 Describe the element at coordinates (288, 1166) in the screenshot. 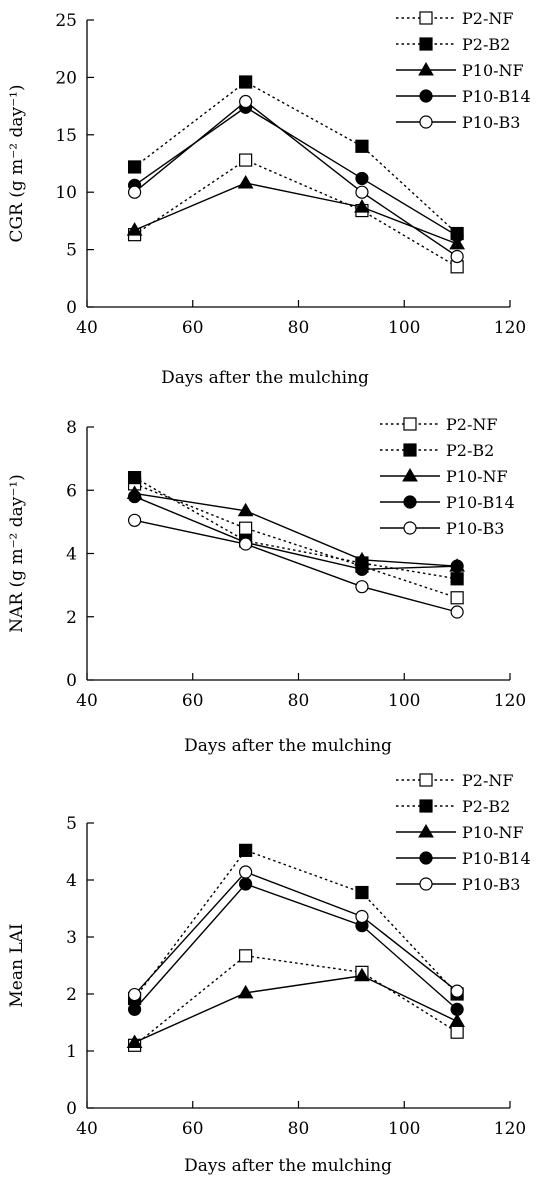

I see `x-axis-label: Days after the mulching` at that location.